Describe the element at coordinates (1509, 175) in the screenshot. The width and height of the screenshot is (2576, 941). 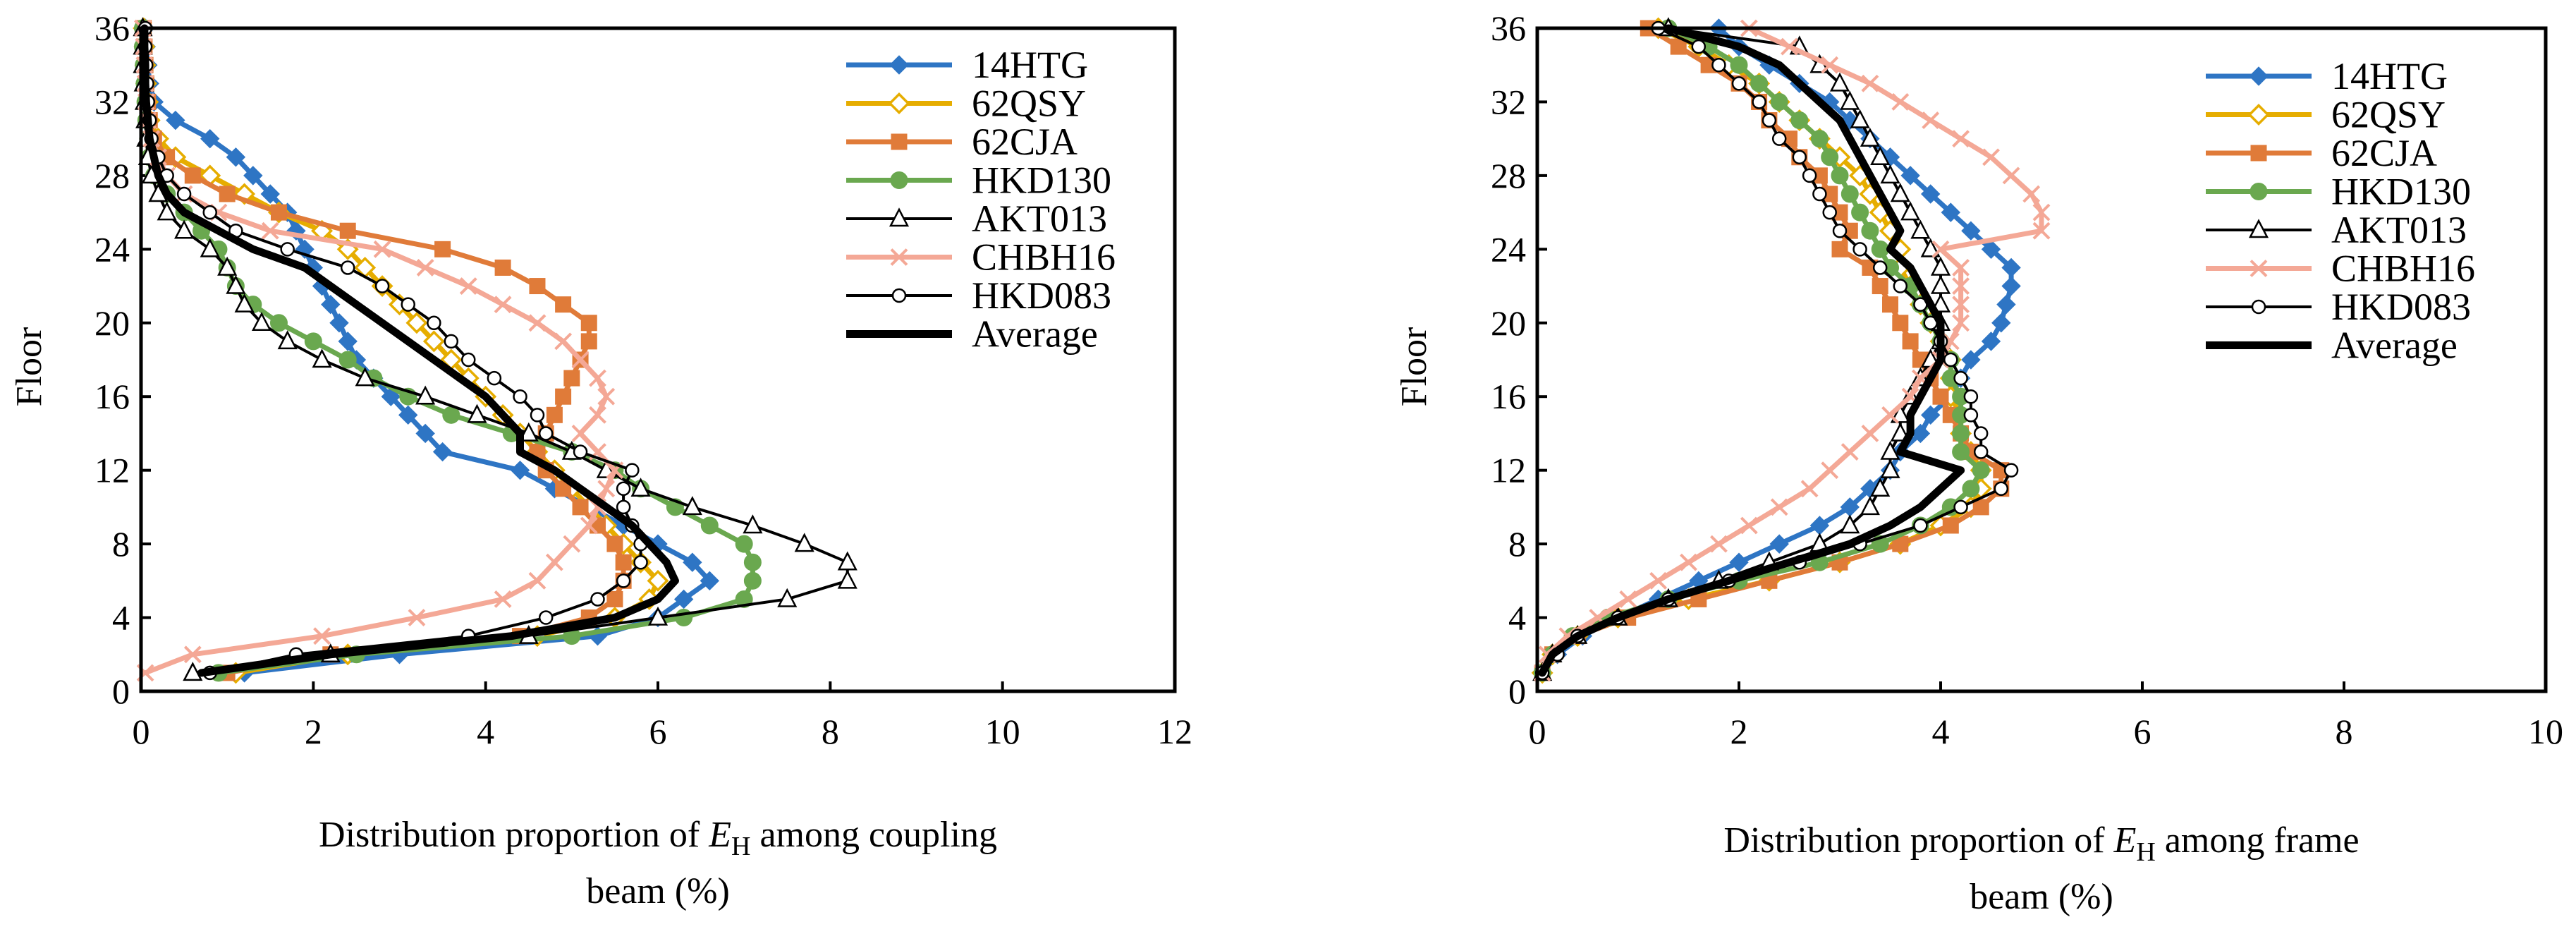
I see `right-y-tick-label: 28` at that location.